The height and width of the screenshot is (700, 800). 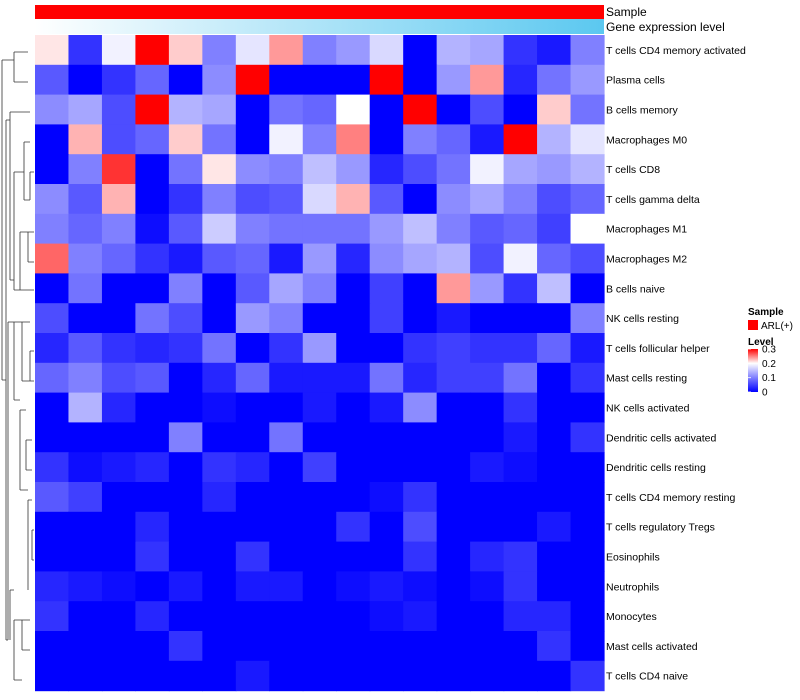 I want to click on row-label: T cells CD4 naive, so click(x=647, y=677).